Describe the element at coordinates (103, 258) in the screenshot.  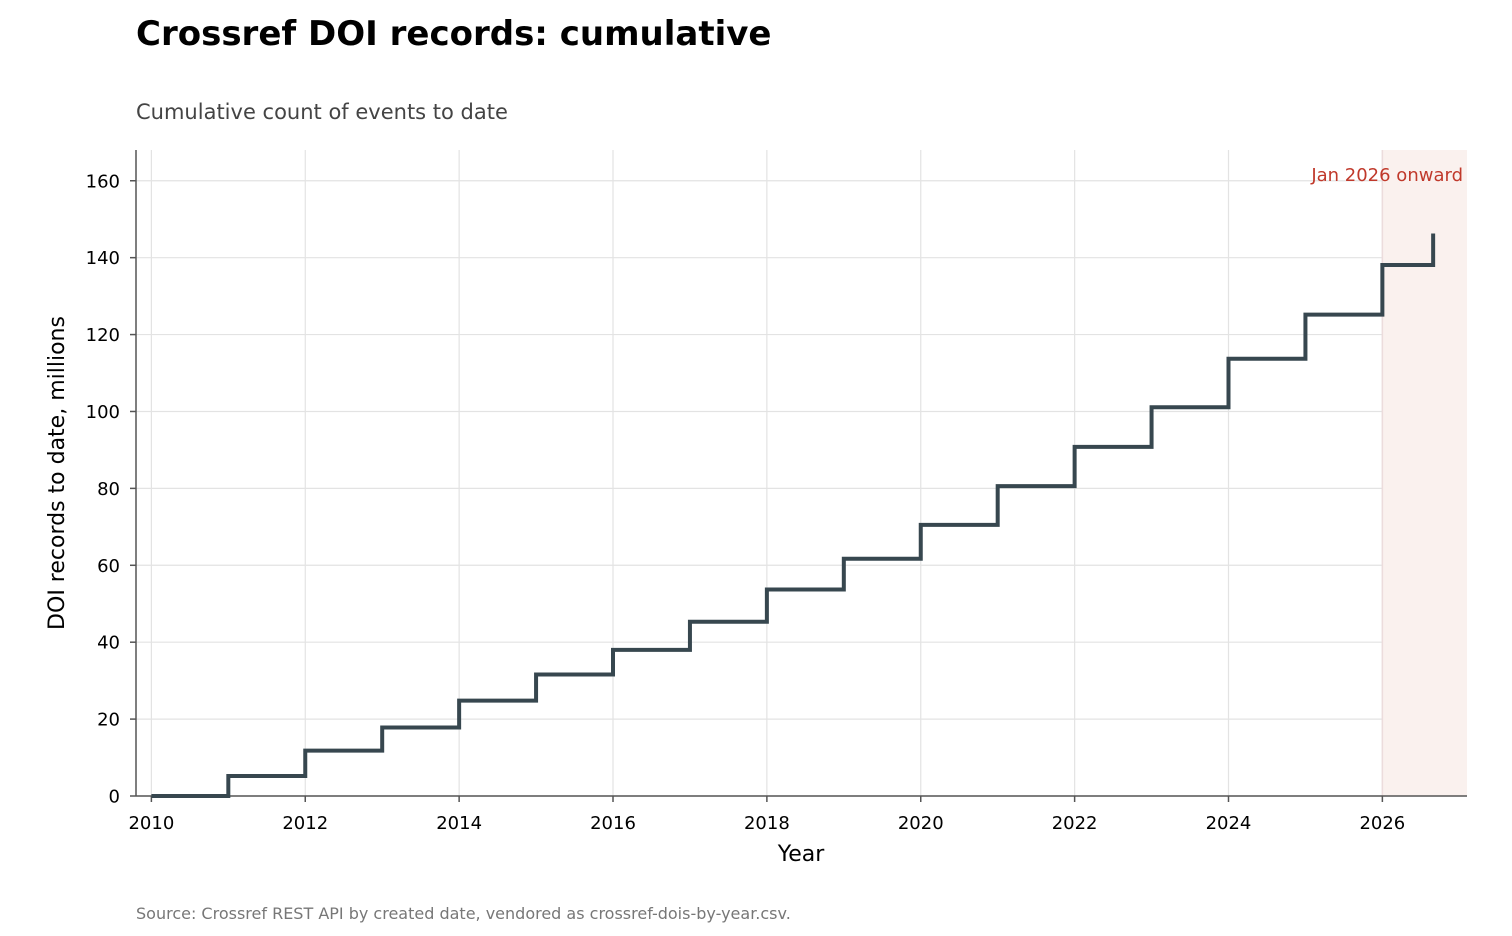
I see `y-tick-label: 140` at that location.